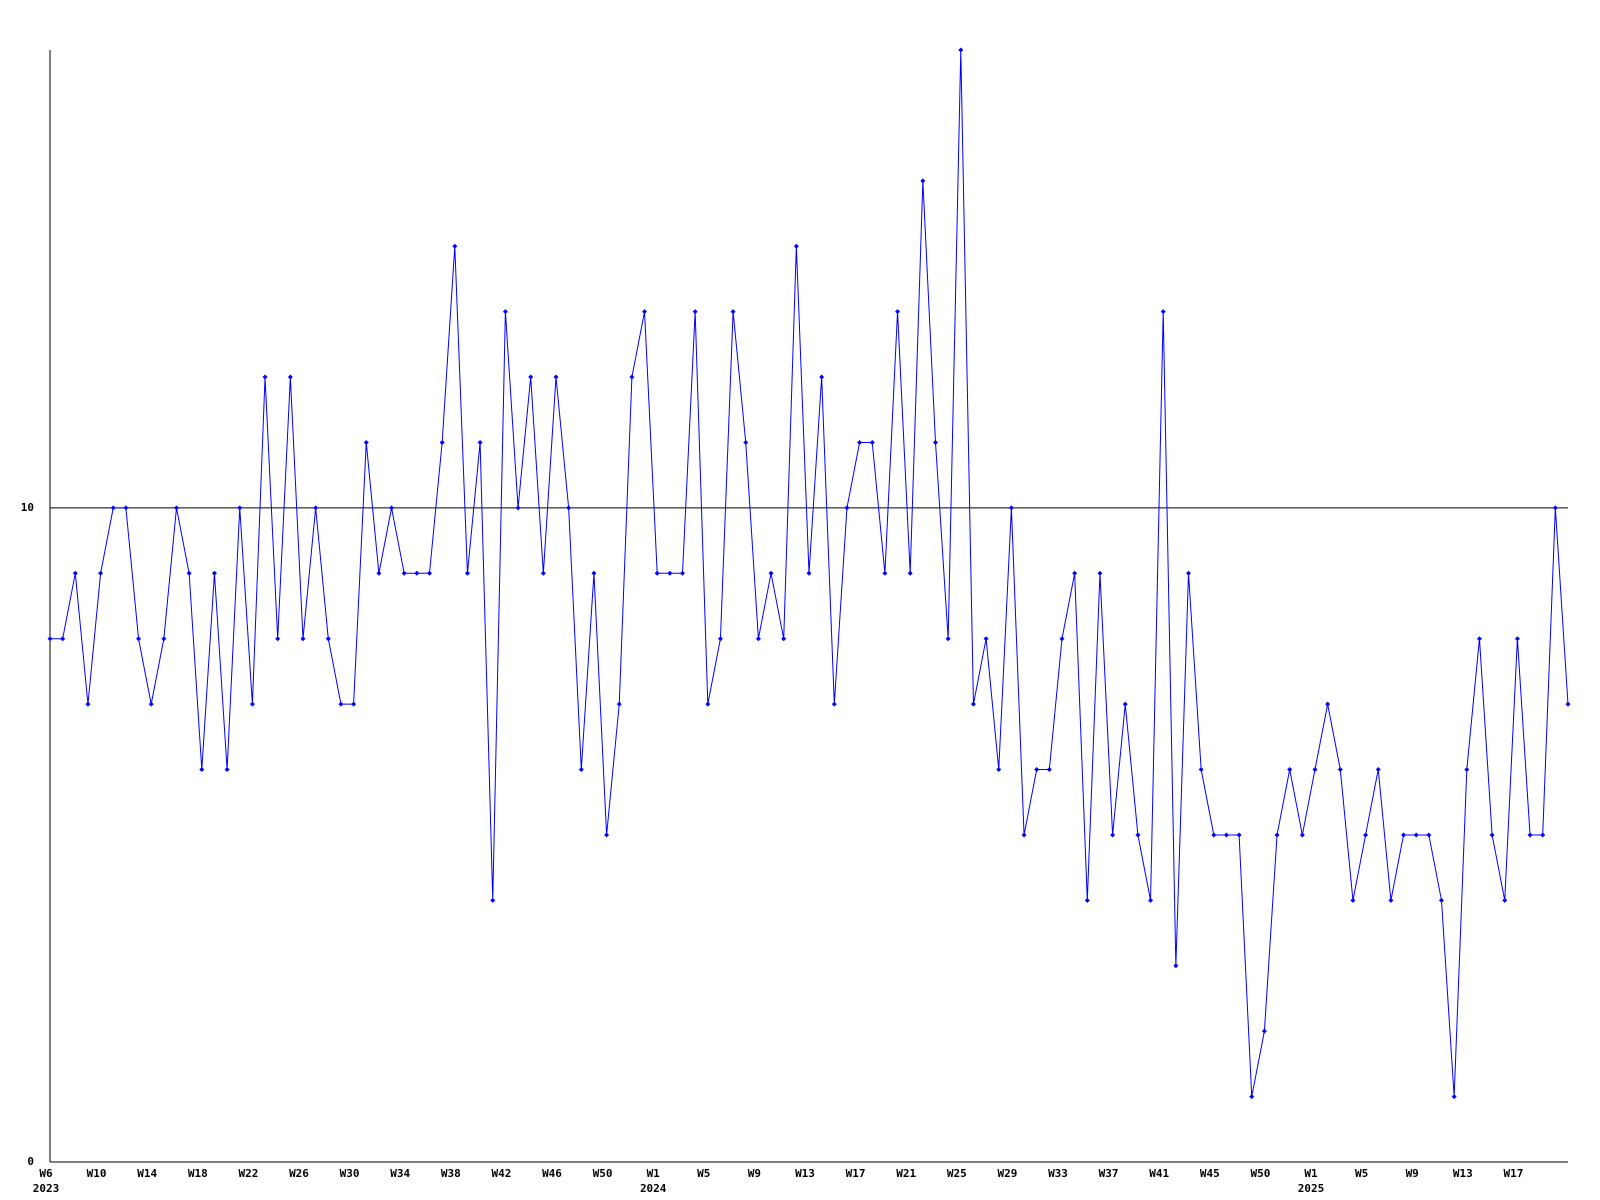  I want to click on x-tick-label: W6, so click(46, 1173).